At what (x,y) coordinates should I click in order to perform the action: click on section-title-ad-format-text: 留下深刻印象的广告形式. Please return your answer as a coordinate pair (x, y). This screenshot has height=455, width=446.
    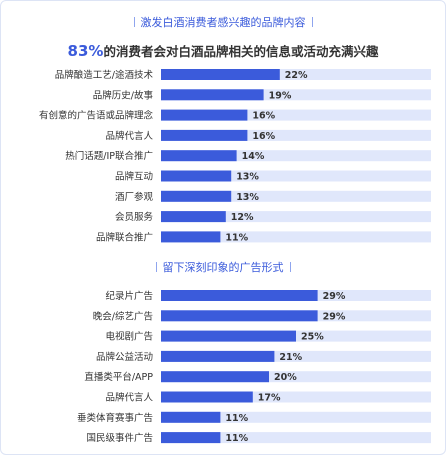
    Looking at the image, I should click on (223, 267).